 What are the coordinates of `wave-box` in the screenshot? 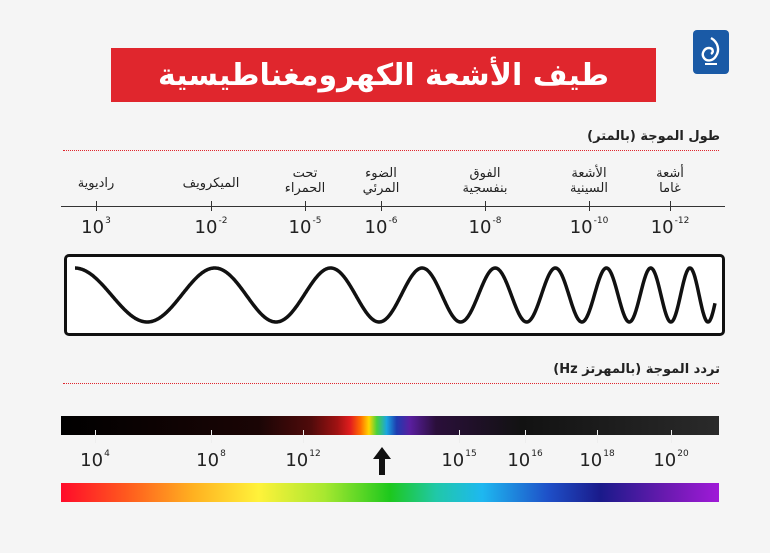 It's located at (394, 295).